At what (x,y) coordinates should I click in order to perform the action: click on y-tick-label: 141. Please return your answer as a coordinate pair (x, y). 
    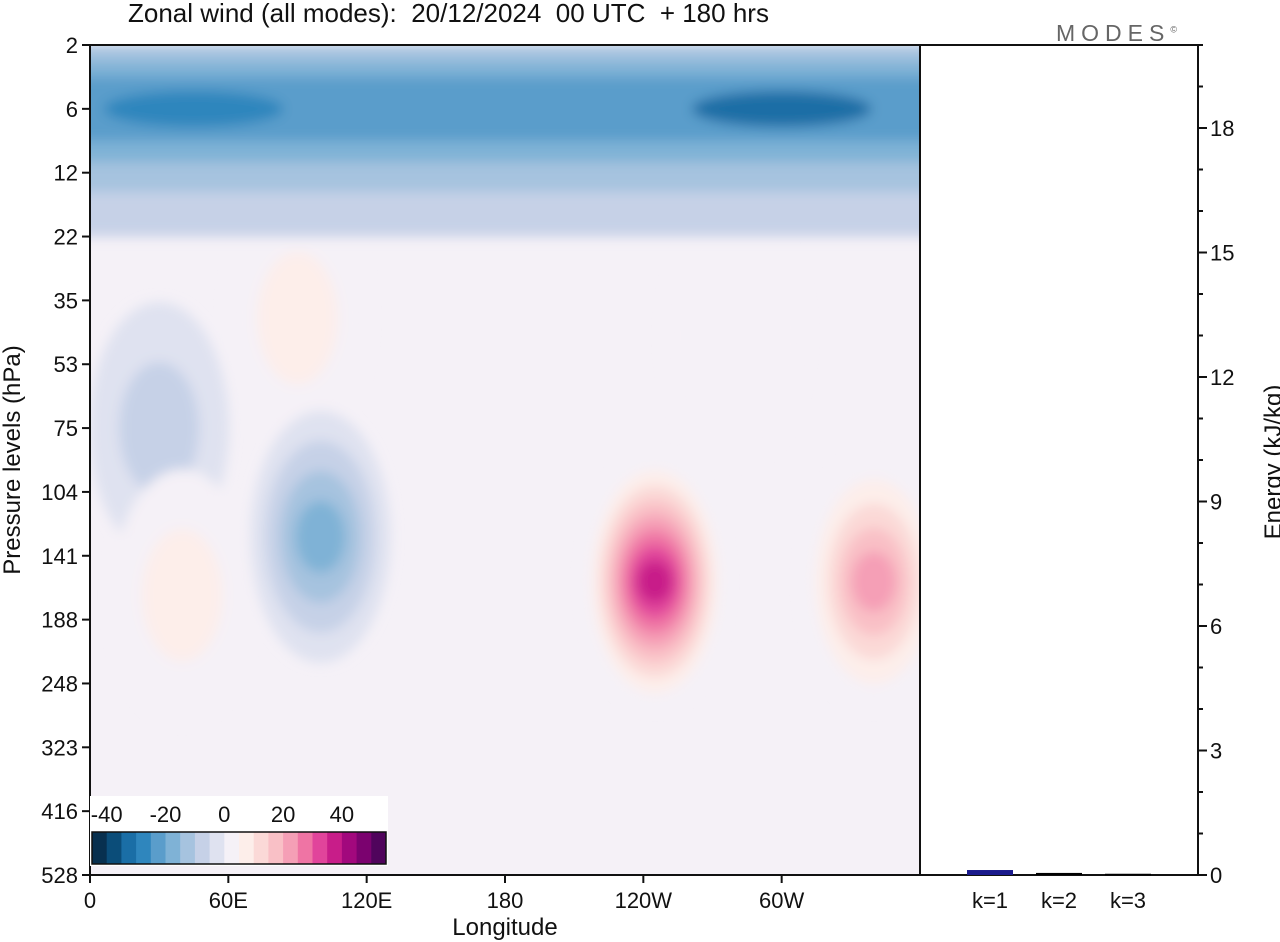
    Looking at the image, I should click on (59, 556).